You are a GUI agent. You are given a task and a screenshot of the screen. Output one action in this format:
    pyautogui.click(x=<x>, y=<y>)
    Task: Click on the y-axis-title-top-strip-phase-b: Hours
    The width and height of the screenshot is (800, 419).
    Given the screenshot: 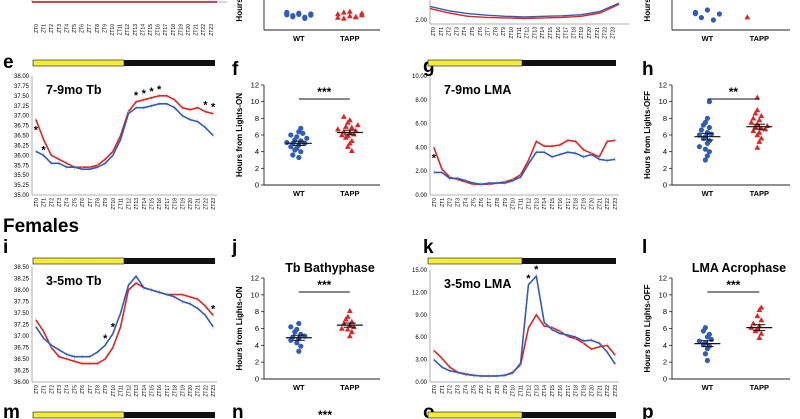 What is the action you would take?
    pyautogui.click(x=239, y=11)
    